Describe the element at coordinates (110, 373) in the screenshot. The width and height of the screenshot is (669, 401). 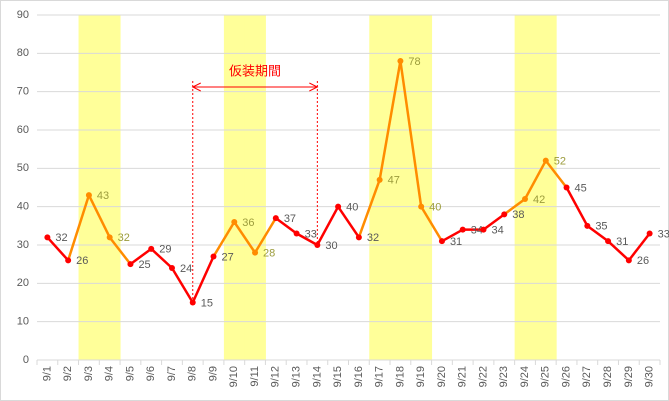
I see `x-tick-label: 9/4` at that location.